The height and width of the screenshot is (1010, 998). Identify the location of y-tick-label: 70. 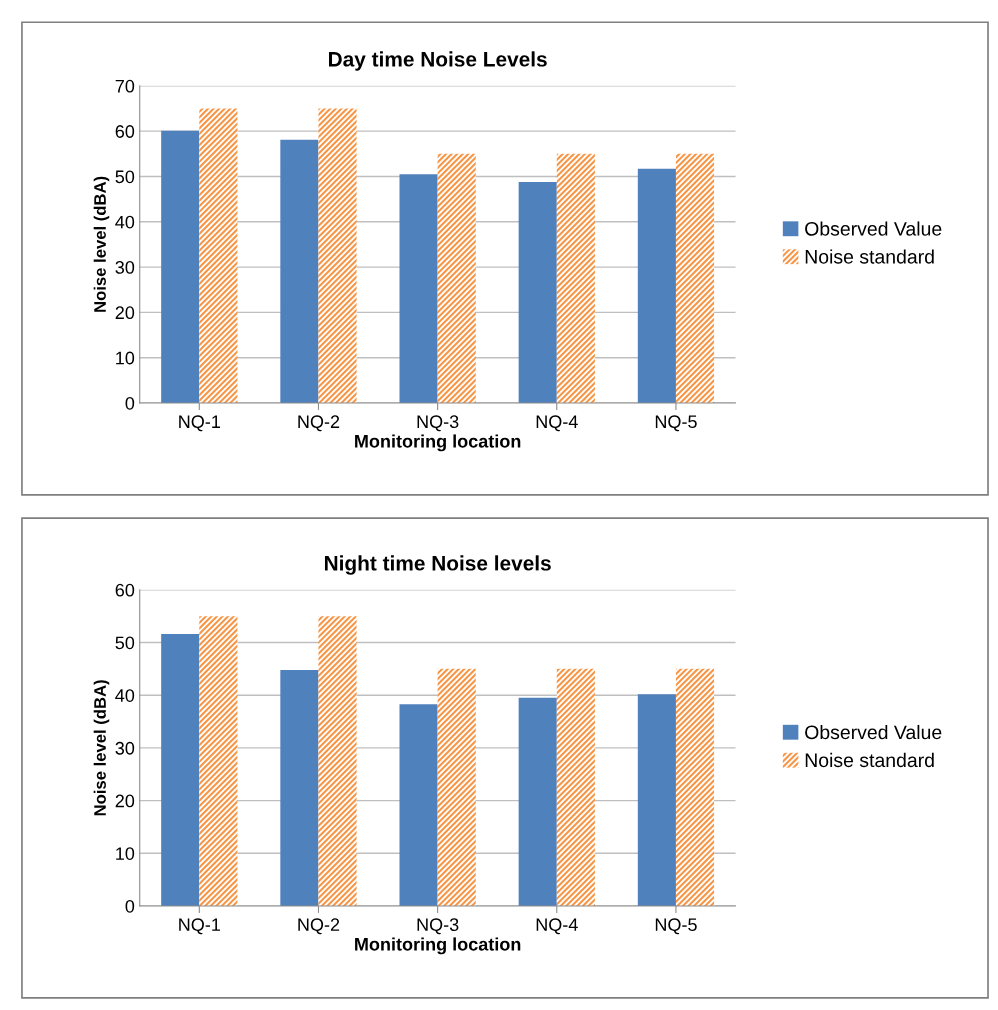
(125, 86).